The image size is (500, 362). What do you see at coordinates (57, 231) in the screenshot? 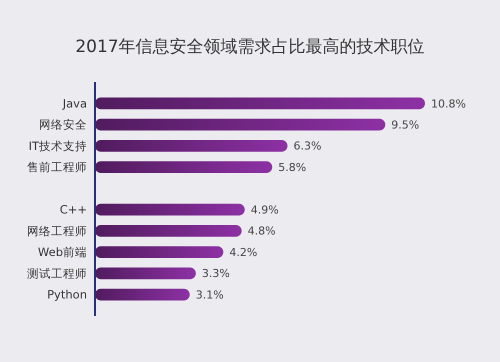
I see `y-tick-label: 网络工程师` at bounding box center [57, 231].